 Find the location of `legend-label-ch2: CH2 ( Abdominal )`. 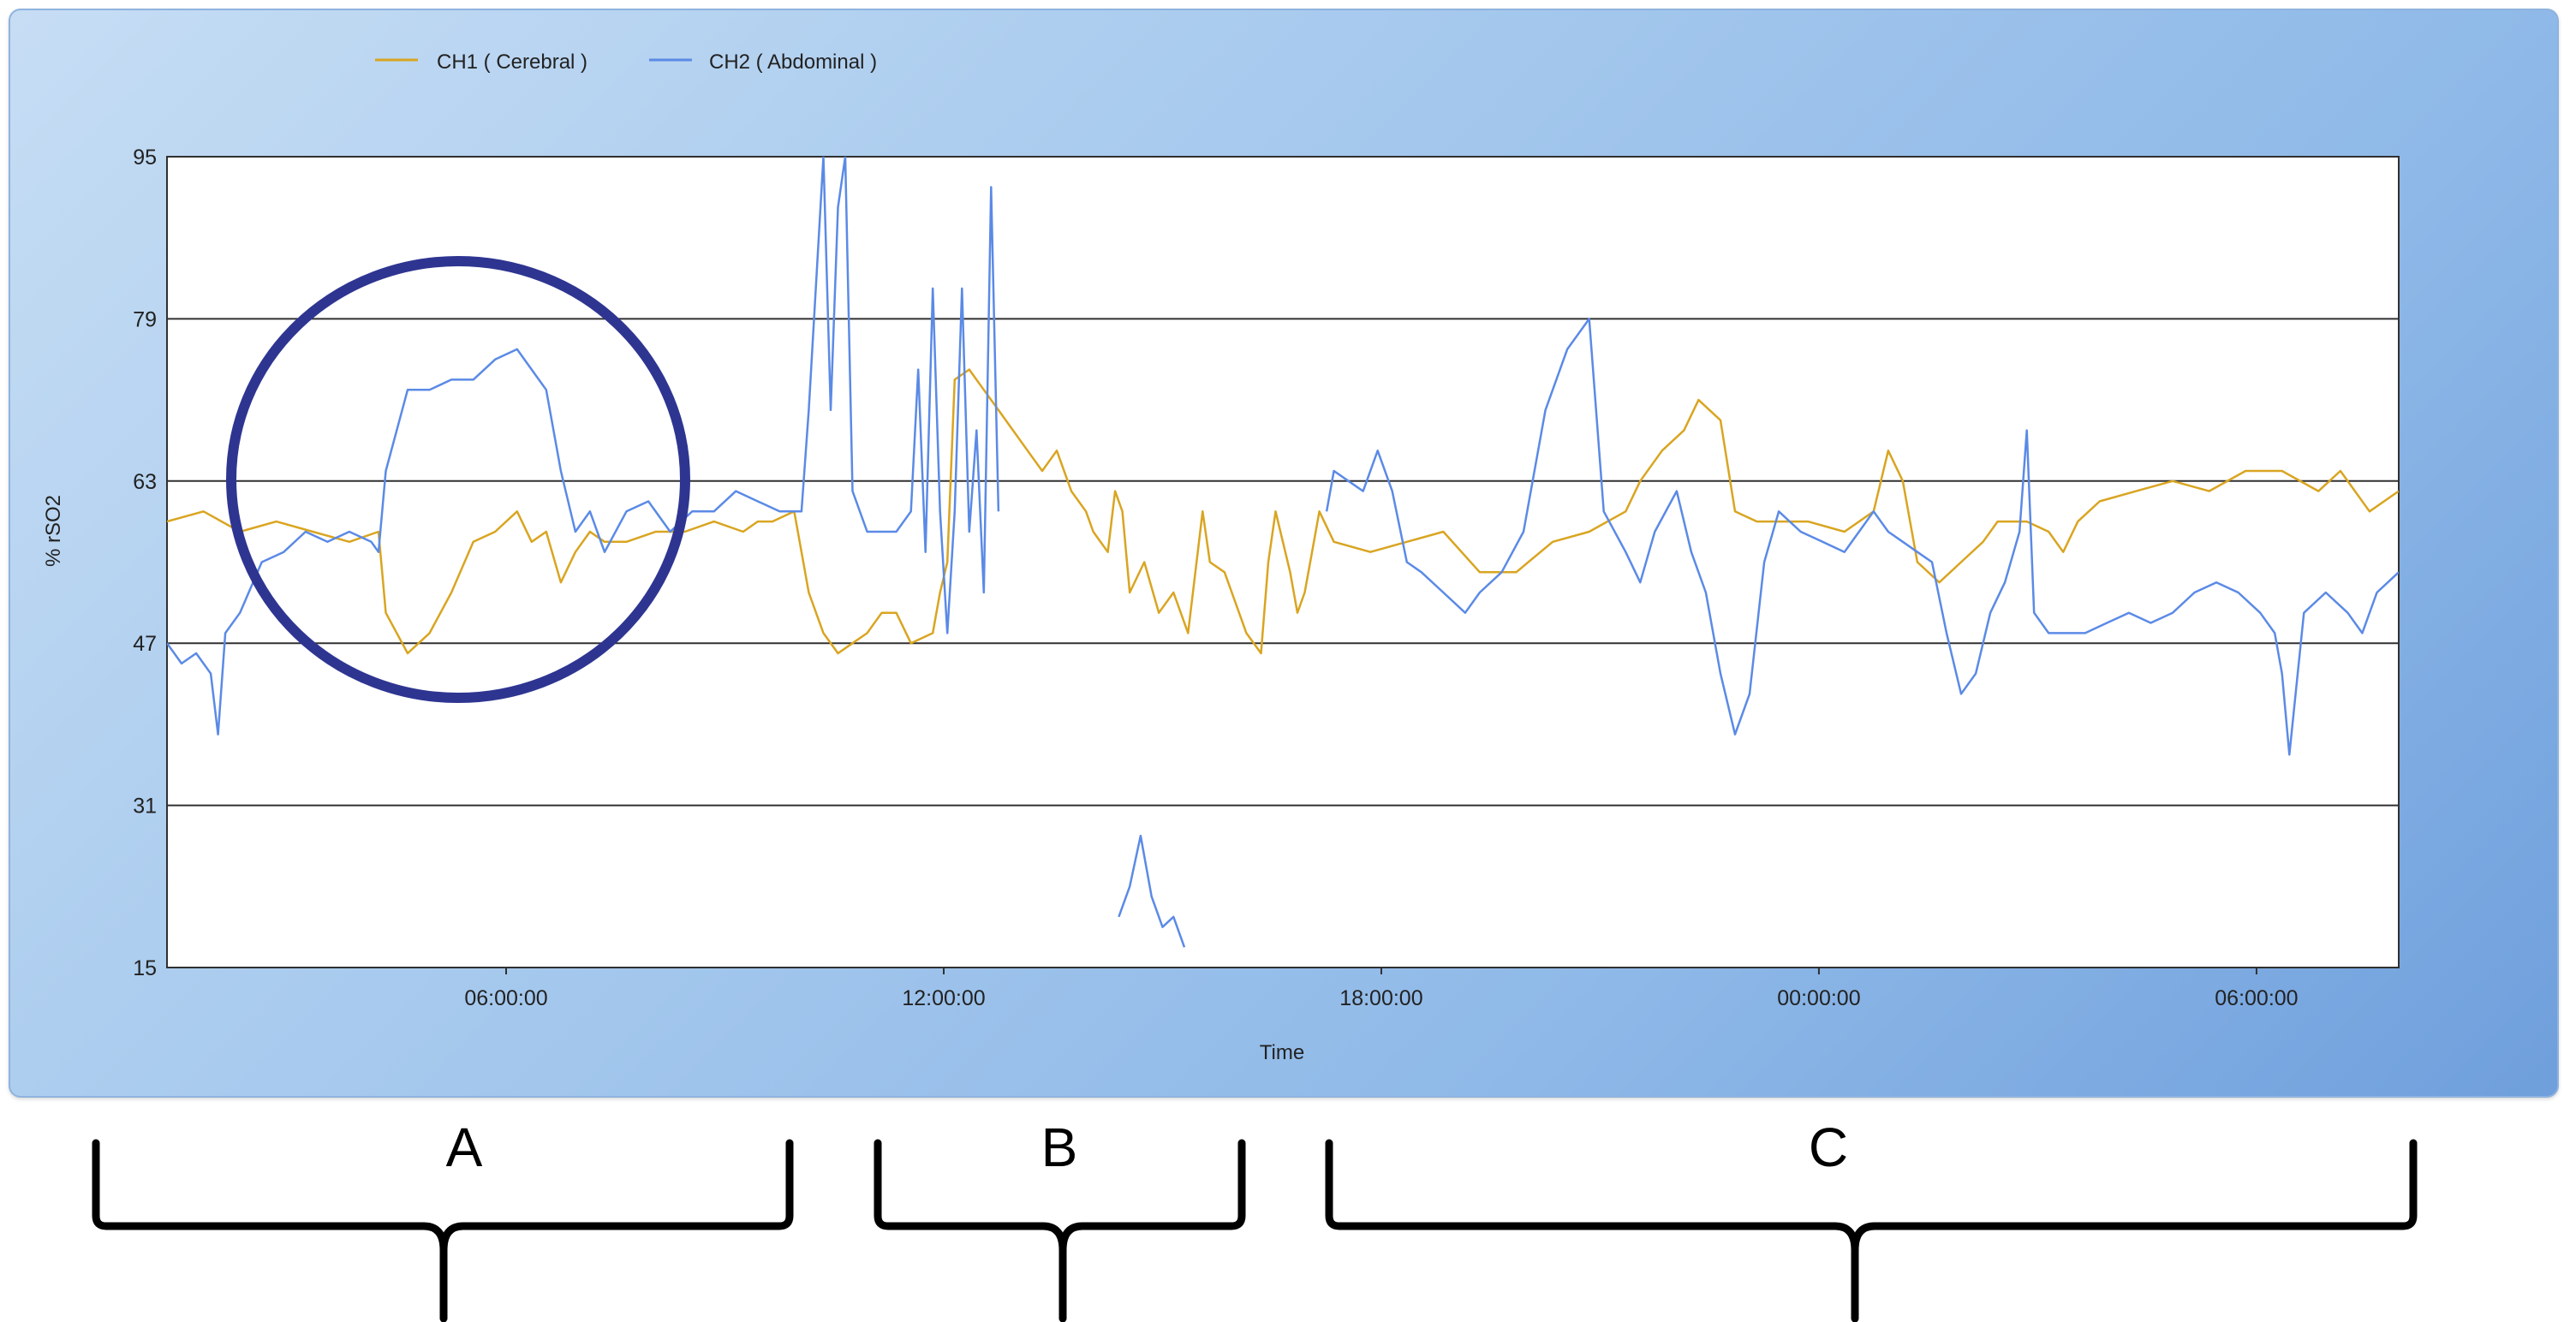

legend-label-ch2: CH2 ( Abdominal ) is located at coordinates (793, 63).